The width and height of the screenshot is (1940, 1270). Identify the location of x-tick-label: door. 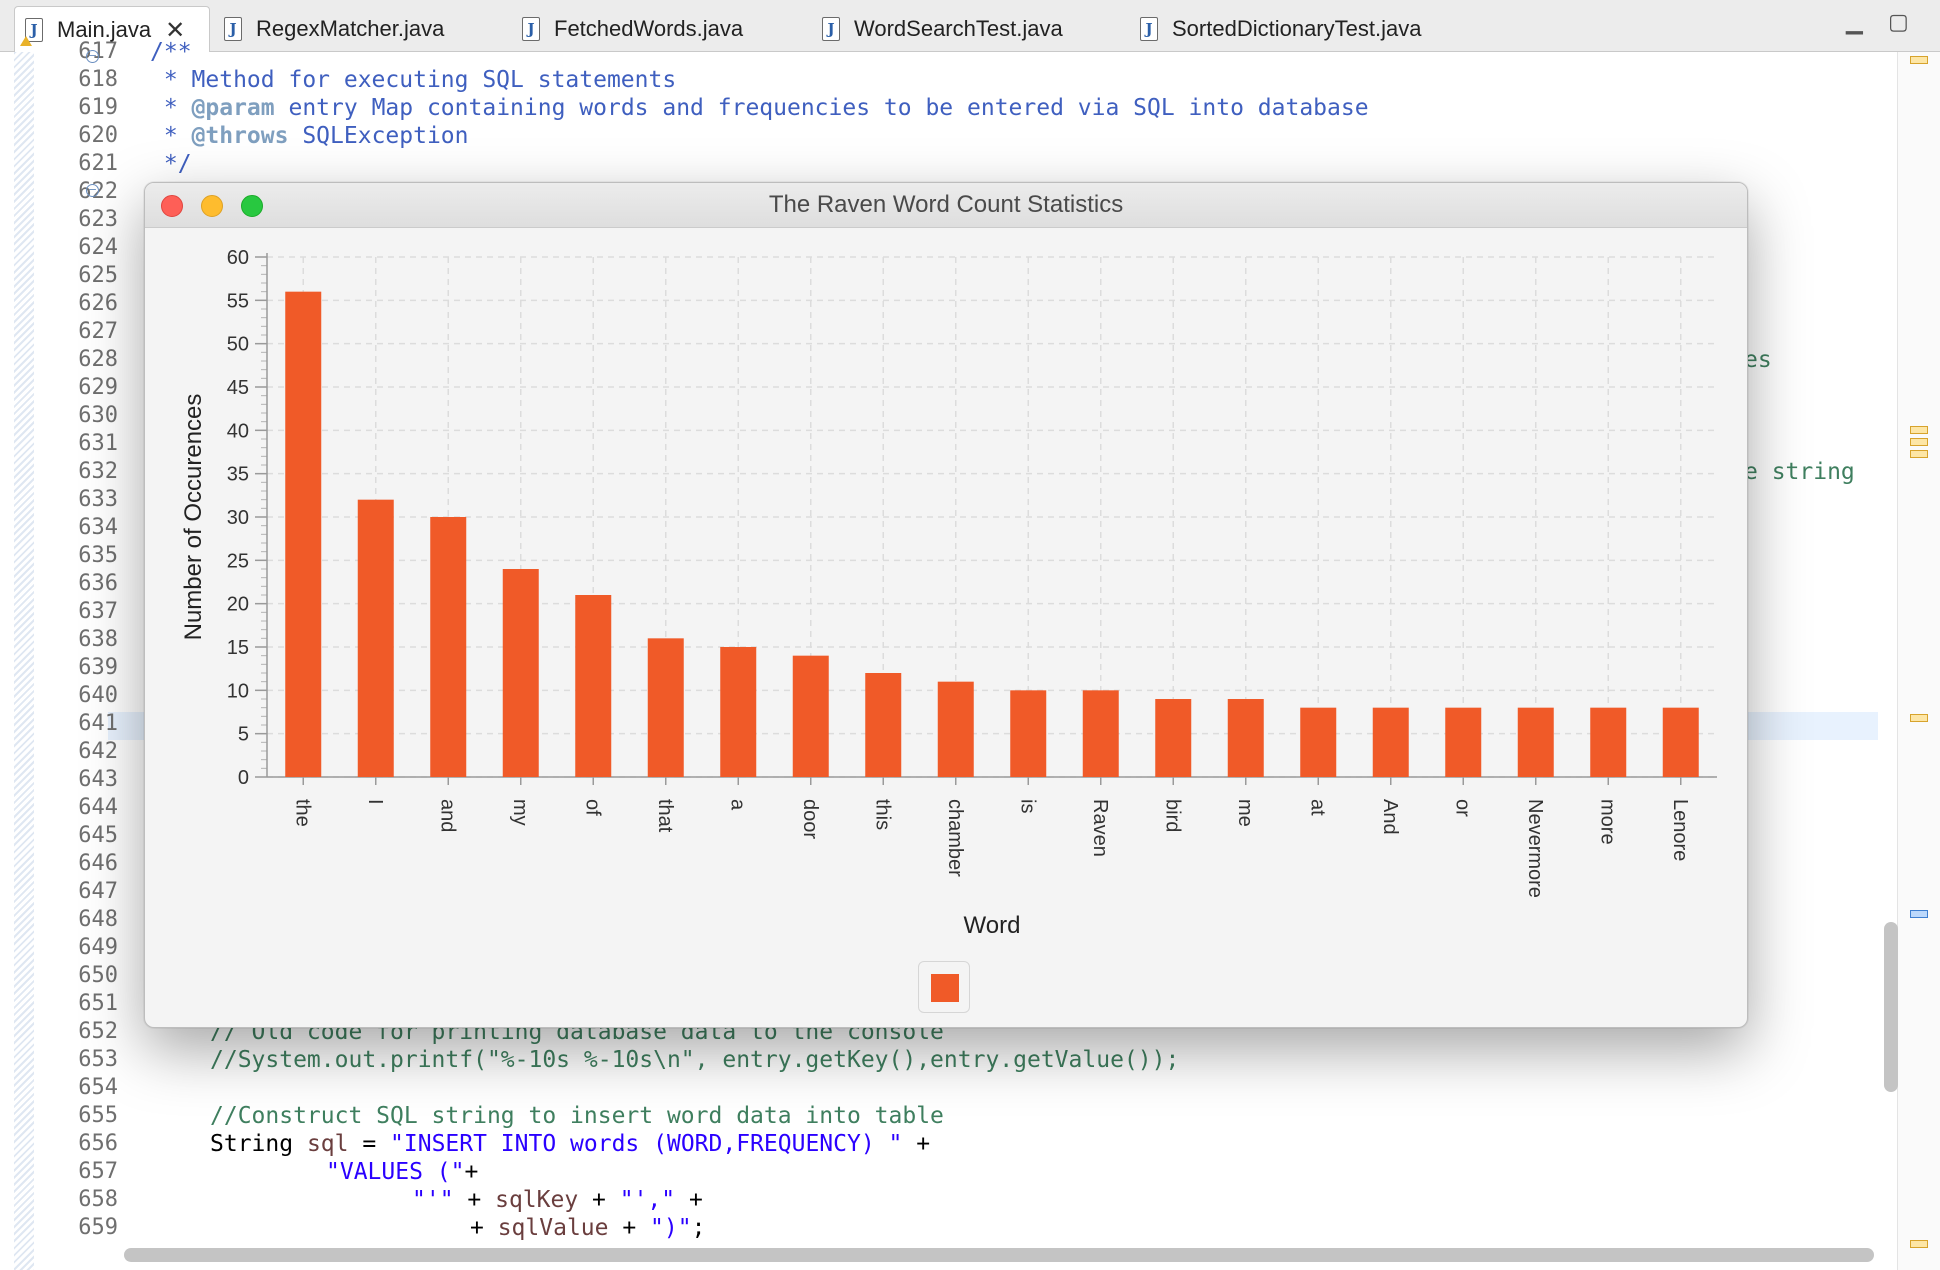
(810, 819).